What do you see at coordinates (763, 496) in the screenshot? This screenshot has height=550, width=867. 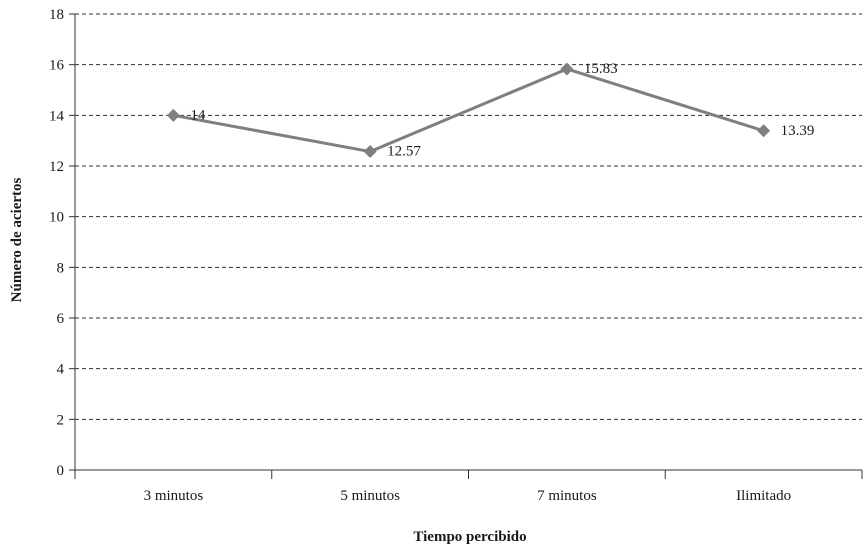 I see `x-tick-label: Ilimitado` at bounding box center [763, 496].